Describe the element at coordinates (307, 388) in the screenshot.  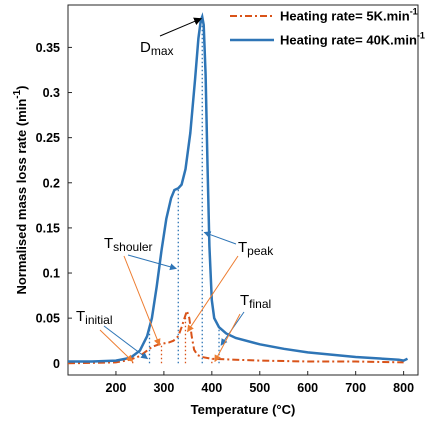
I see `x-tick-label: 600` at that location.